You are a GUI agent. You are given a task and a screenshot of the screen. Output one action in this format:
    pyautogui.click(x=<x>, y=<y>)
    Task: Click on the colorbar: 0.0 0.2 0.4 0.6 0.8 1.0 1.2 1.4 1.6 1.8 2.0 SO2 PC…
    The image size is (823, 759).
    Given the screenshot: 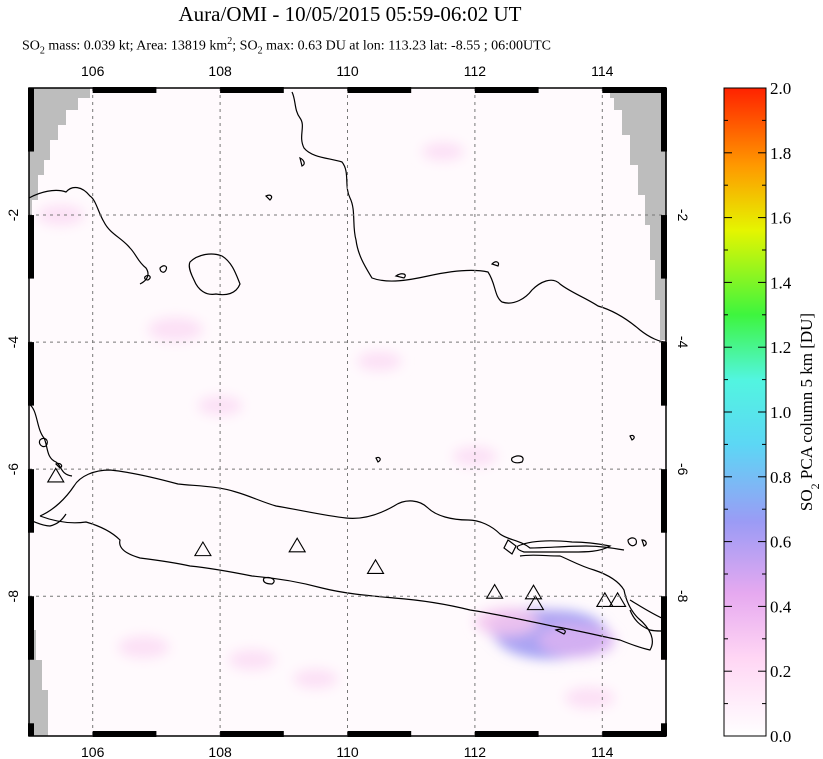 What is the action you would take?
    pyautogui.click(x=772, y=412)
    